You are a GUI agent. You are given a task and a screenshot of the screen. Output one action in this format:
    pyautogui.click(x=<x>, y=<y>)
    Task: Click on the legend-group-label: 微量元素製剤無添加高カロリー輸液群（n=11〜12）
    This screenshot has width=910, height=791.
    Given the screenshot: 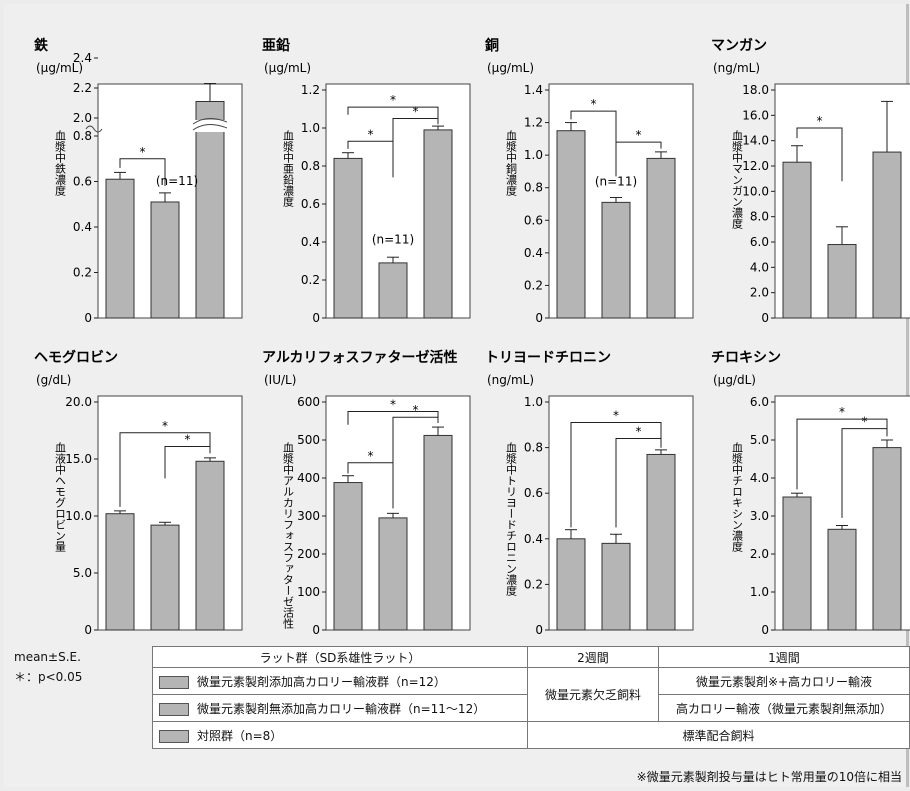 What is the action you would take?
    pyautogui.click(x=341, y=708)
    